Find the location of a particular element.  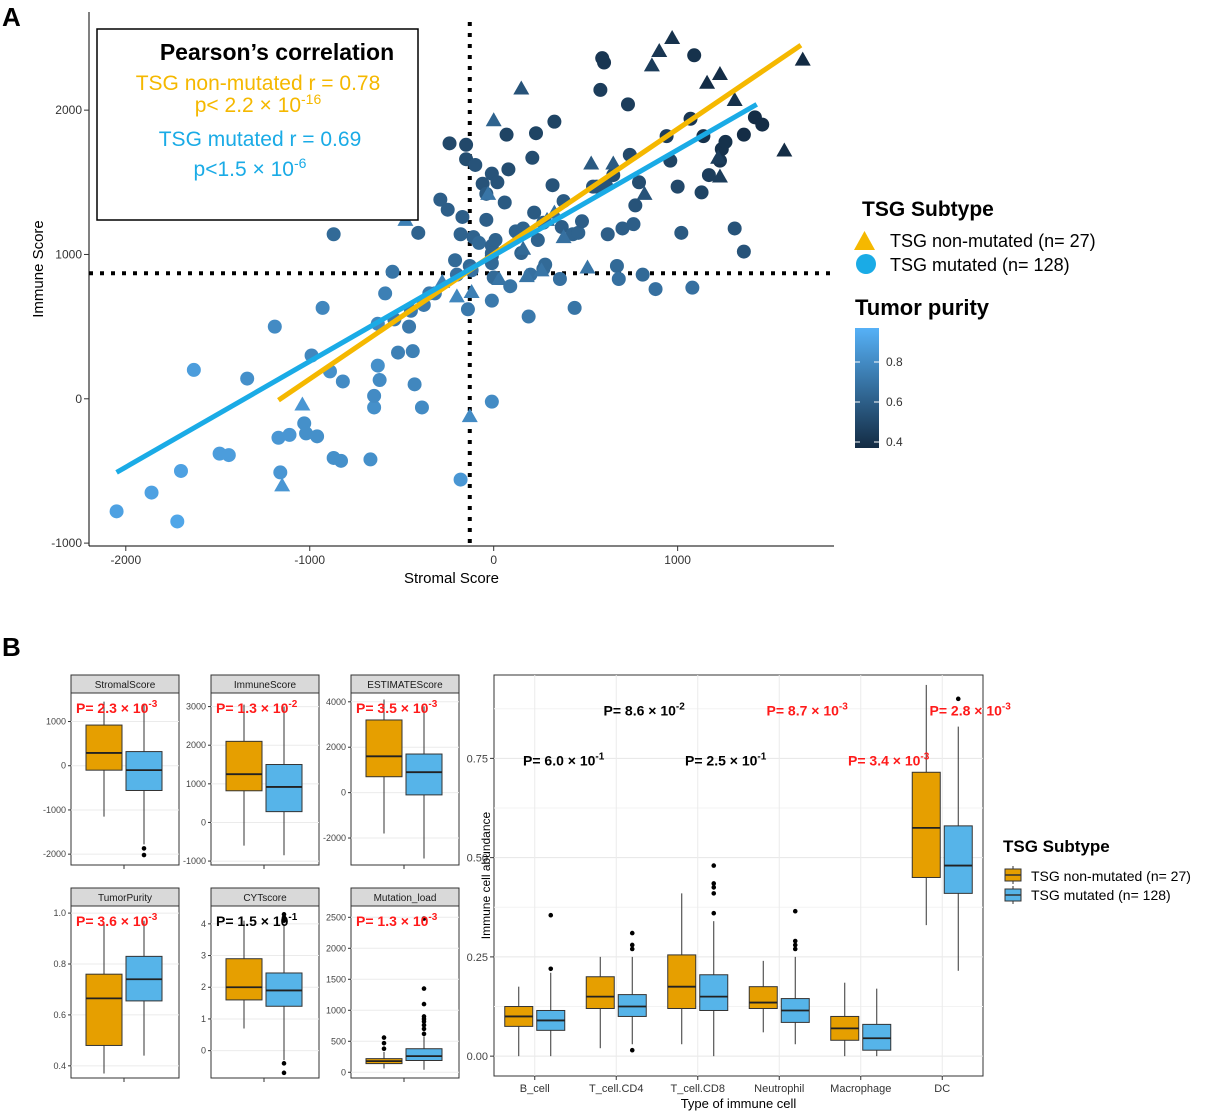

y-tick-label: 4 is located at coordinates (203, 924).